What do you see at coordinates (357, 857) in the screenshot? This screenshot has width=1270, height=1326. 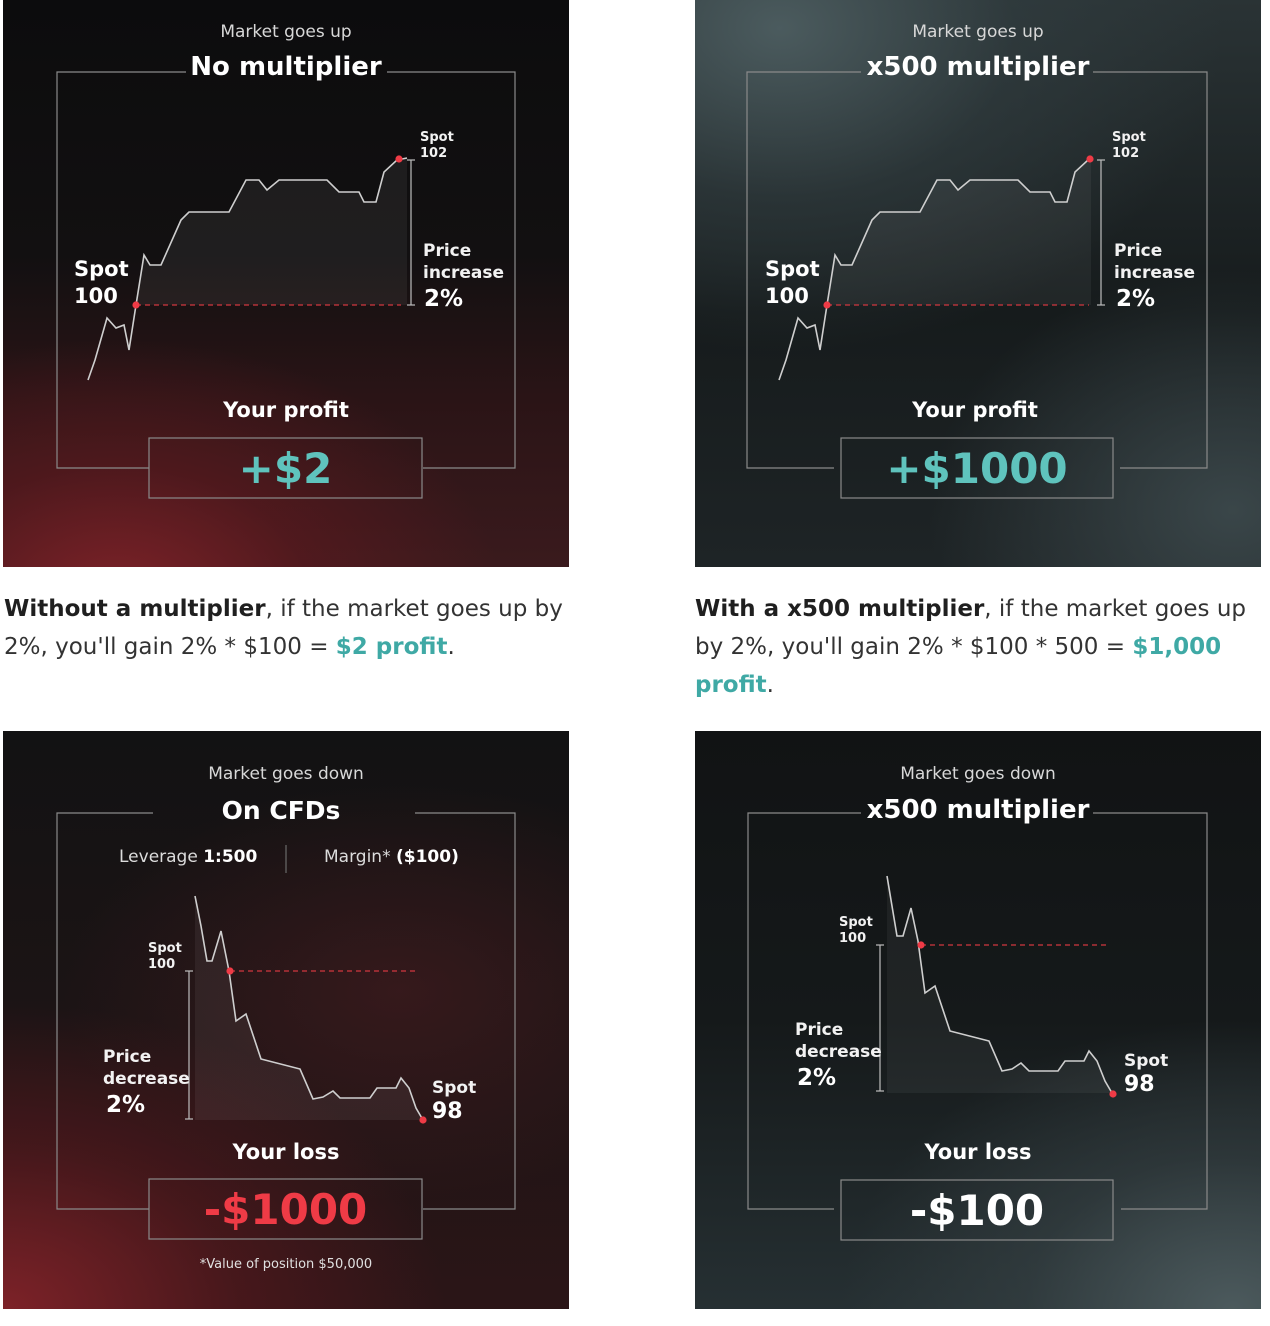 I see `margin-label: Margin*` at bounding box center [357, 857].